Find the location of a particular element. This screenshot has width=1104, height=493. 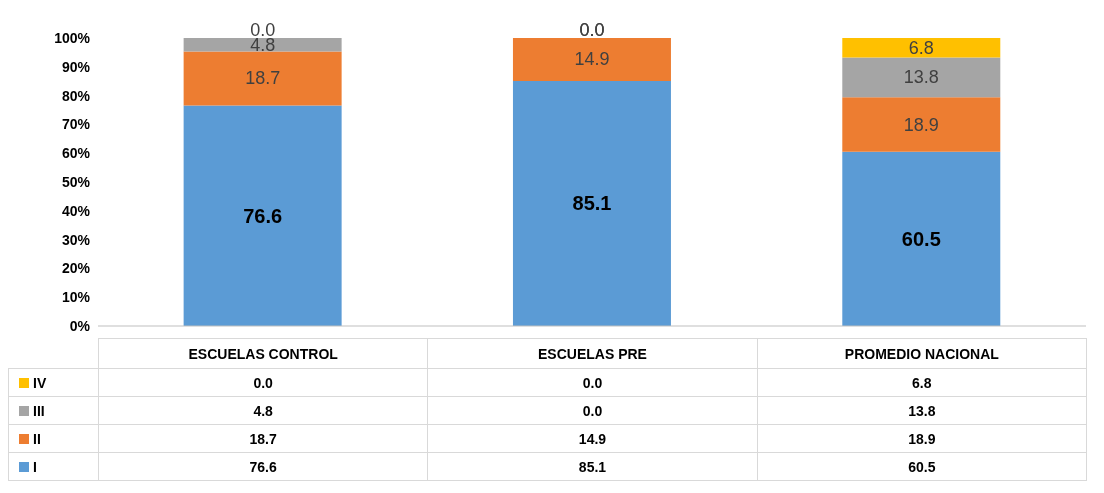

y-tick-label: 60% is located at coordinates (76, 153).